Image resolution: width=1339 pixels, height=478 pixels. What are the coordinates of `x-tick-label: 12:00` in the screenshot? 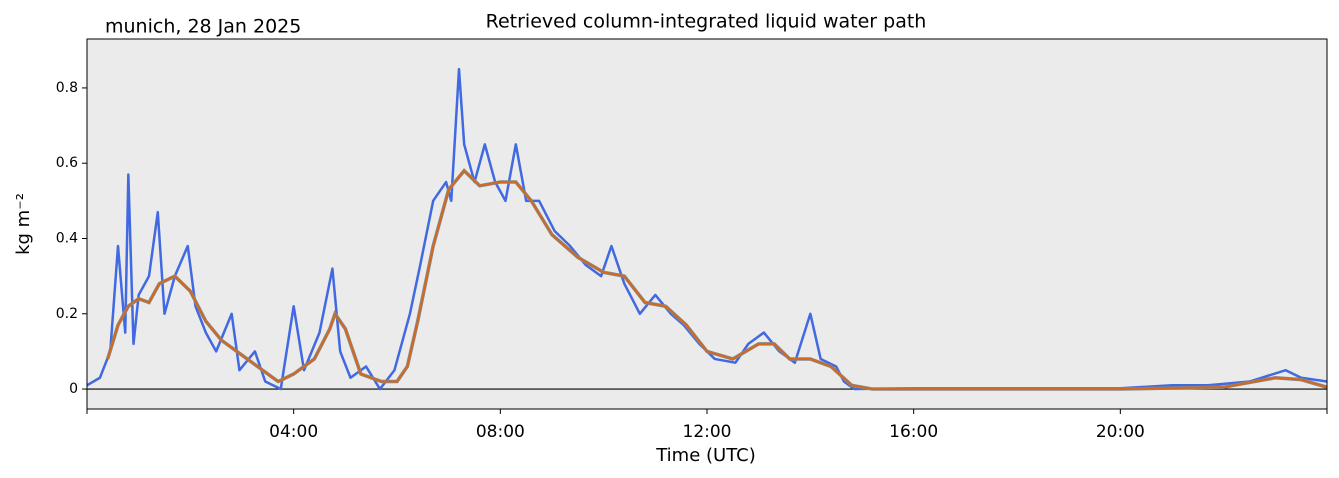 It's located at (707, 432).